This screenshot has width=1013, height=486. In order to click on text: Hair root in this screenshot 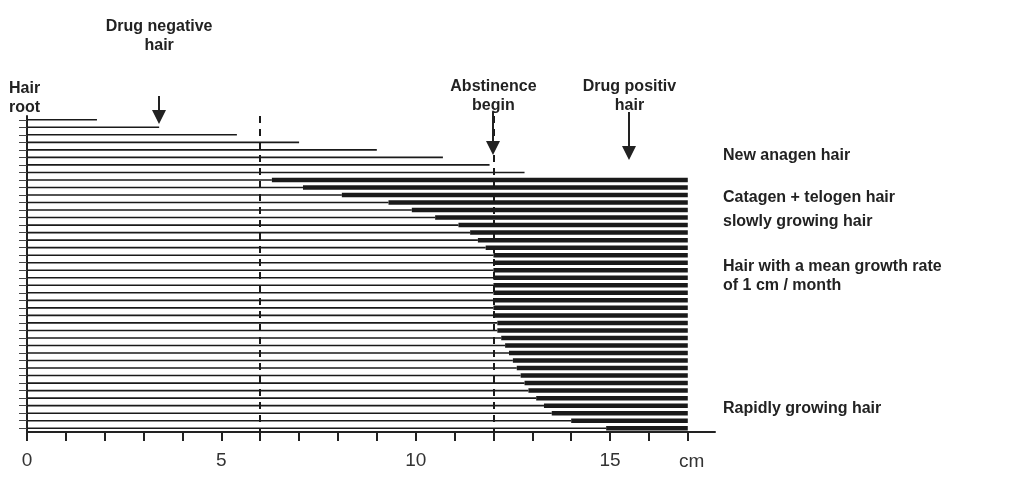, I will do `click(25, 97)`.